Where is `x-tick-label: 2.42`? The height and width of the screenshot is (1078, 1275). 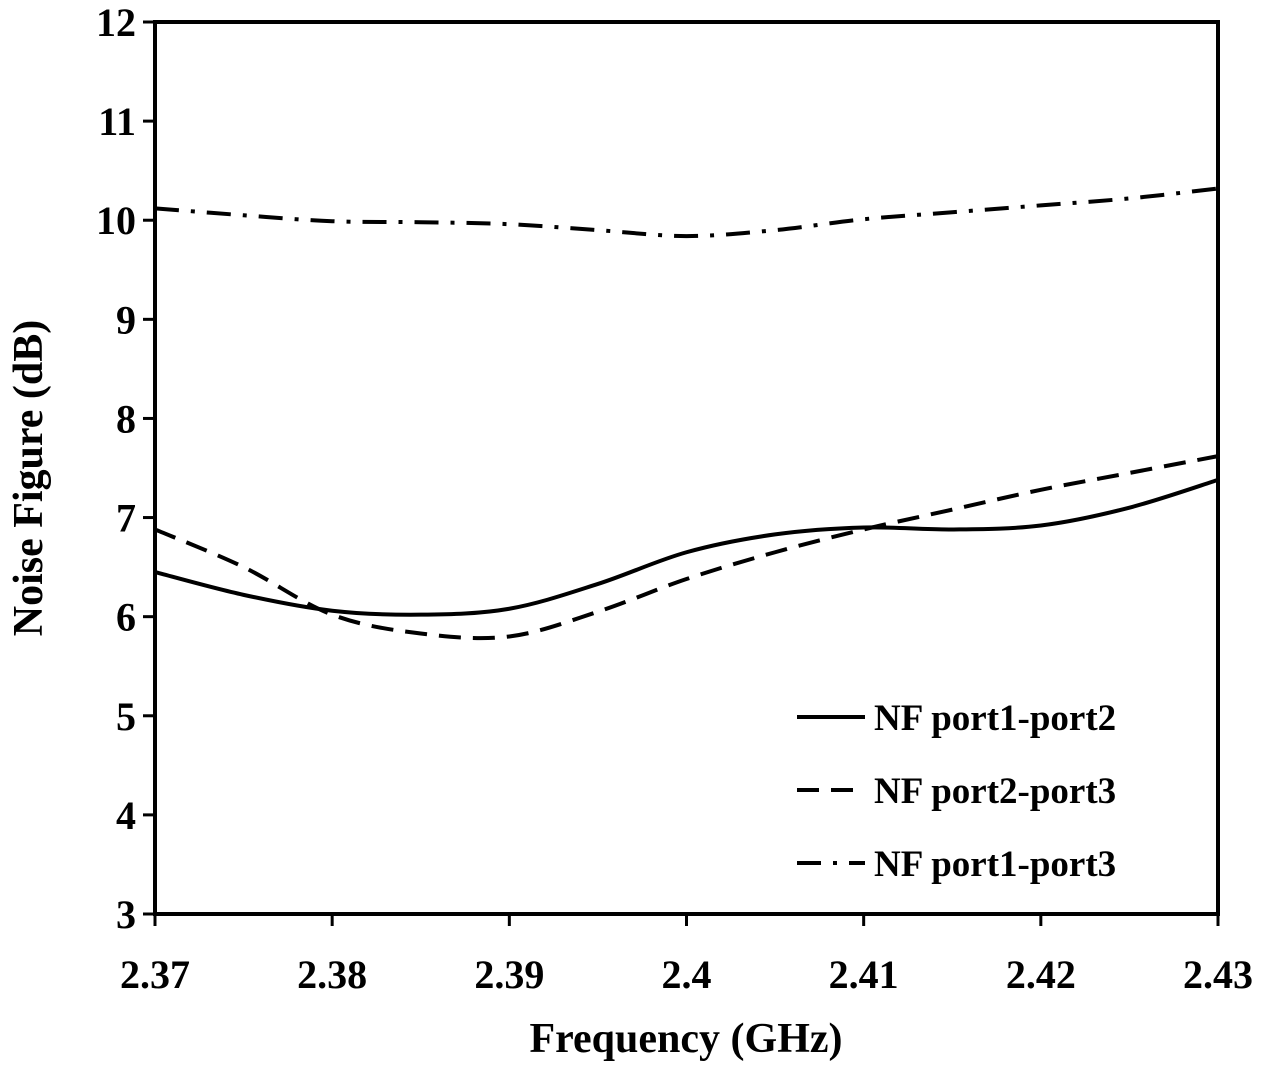
x-tick-label: 2.42 is located at coordinates (1041, 974).